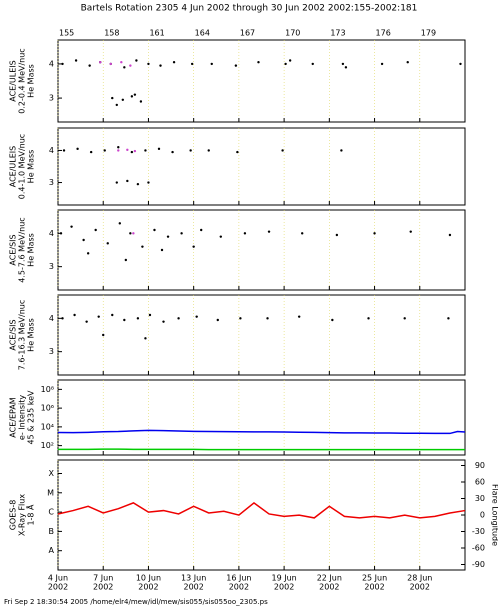 This screenshot has width=498, height=614. I want to click on y-axis-label-line: 0.2-0.4 MeV/nuc, so click(22, 80).